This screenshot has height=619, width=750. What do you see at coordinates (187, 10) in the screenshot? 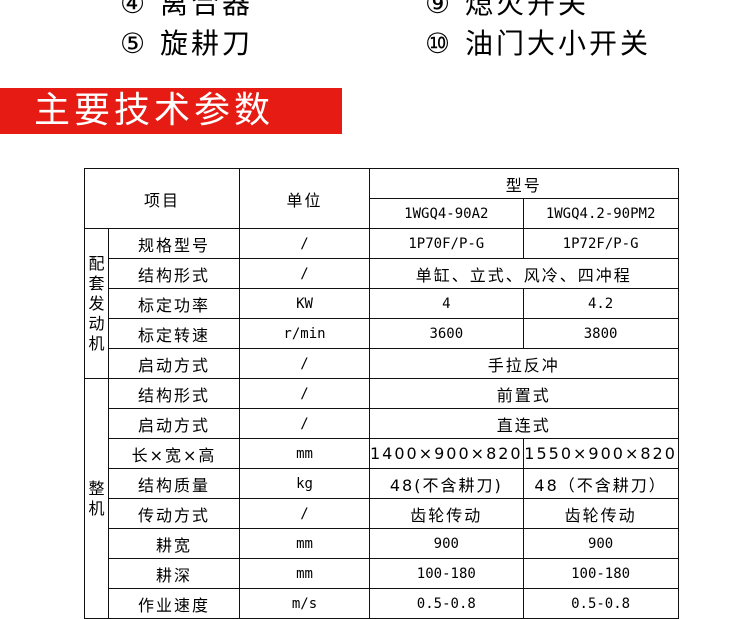
I see `legend-item: ④ 离合器` at bounding box center [187, 10].